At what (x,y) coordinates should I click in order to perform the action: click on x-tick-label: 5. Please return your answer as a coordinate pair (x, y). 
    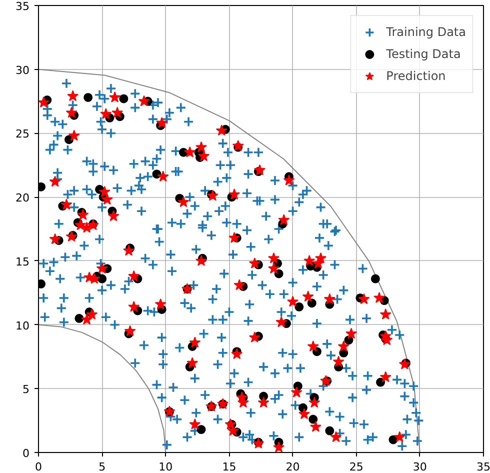
    Looking at the image, I should click on (102, 466).